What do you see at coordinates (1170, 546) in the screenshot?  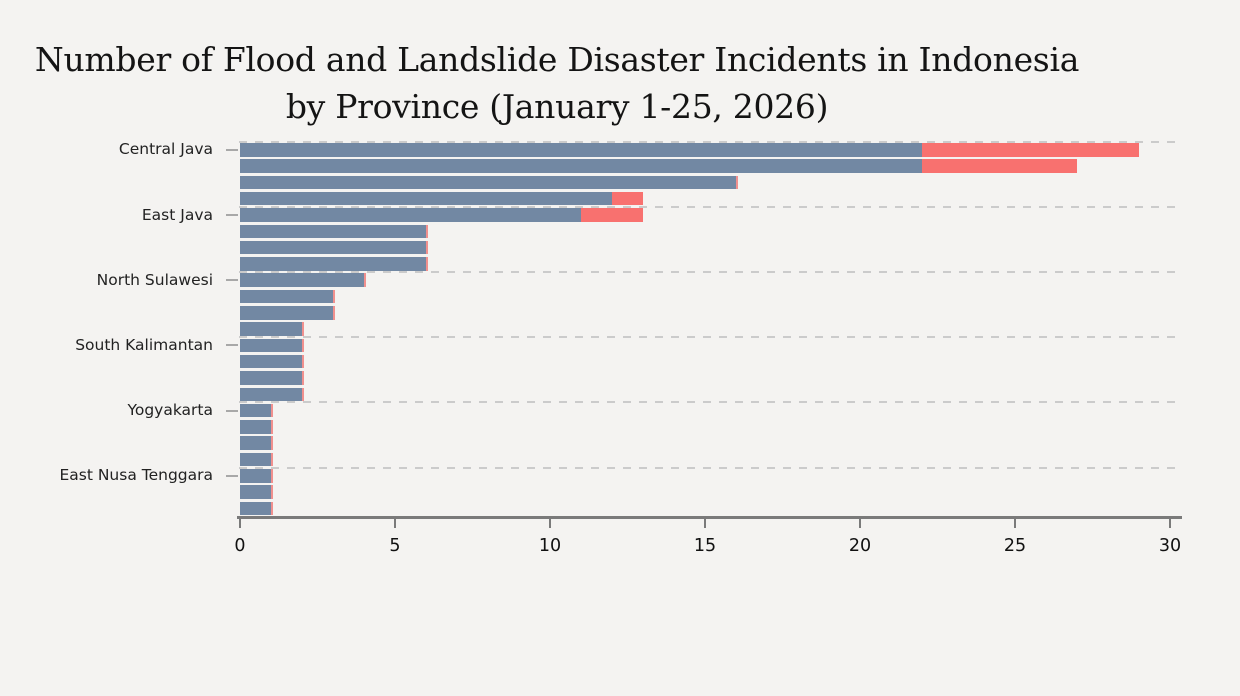 I see `x-tick-label: 30` at bounding box center [1170, 546].